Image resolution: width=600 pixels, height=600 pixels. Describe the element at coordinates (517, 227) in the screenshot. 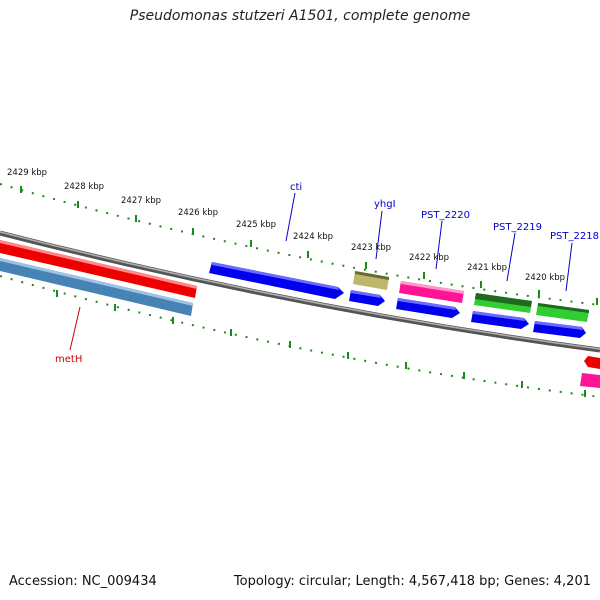

I see `gene-label-pst2219: PST_2219` at that location.